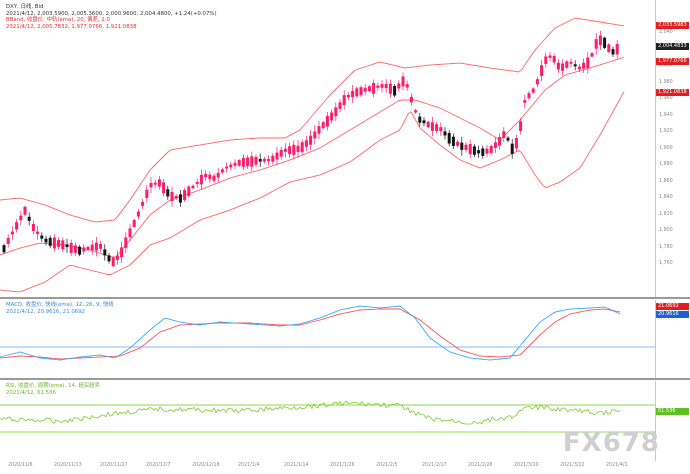 This screenshot has height=474, width=690. Describe the element at coordinates (666, 214) in the screenshot. I see `price-axis-tick: 1,820` at that location.